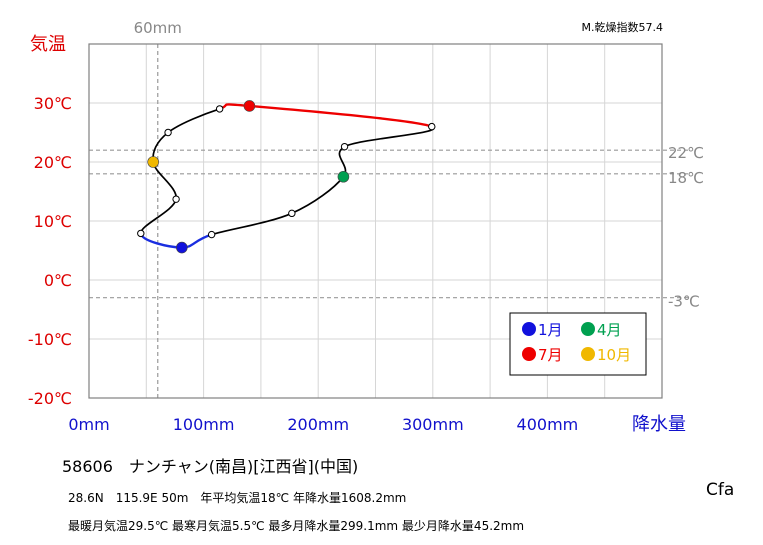 Image resolution: width=763 pixels, height=545 pixels. Describe the element at coordinates (318, 424) in the screenshot. I see `x-tick-label: 200mm` at that location.